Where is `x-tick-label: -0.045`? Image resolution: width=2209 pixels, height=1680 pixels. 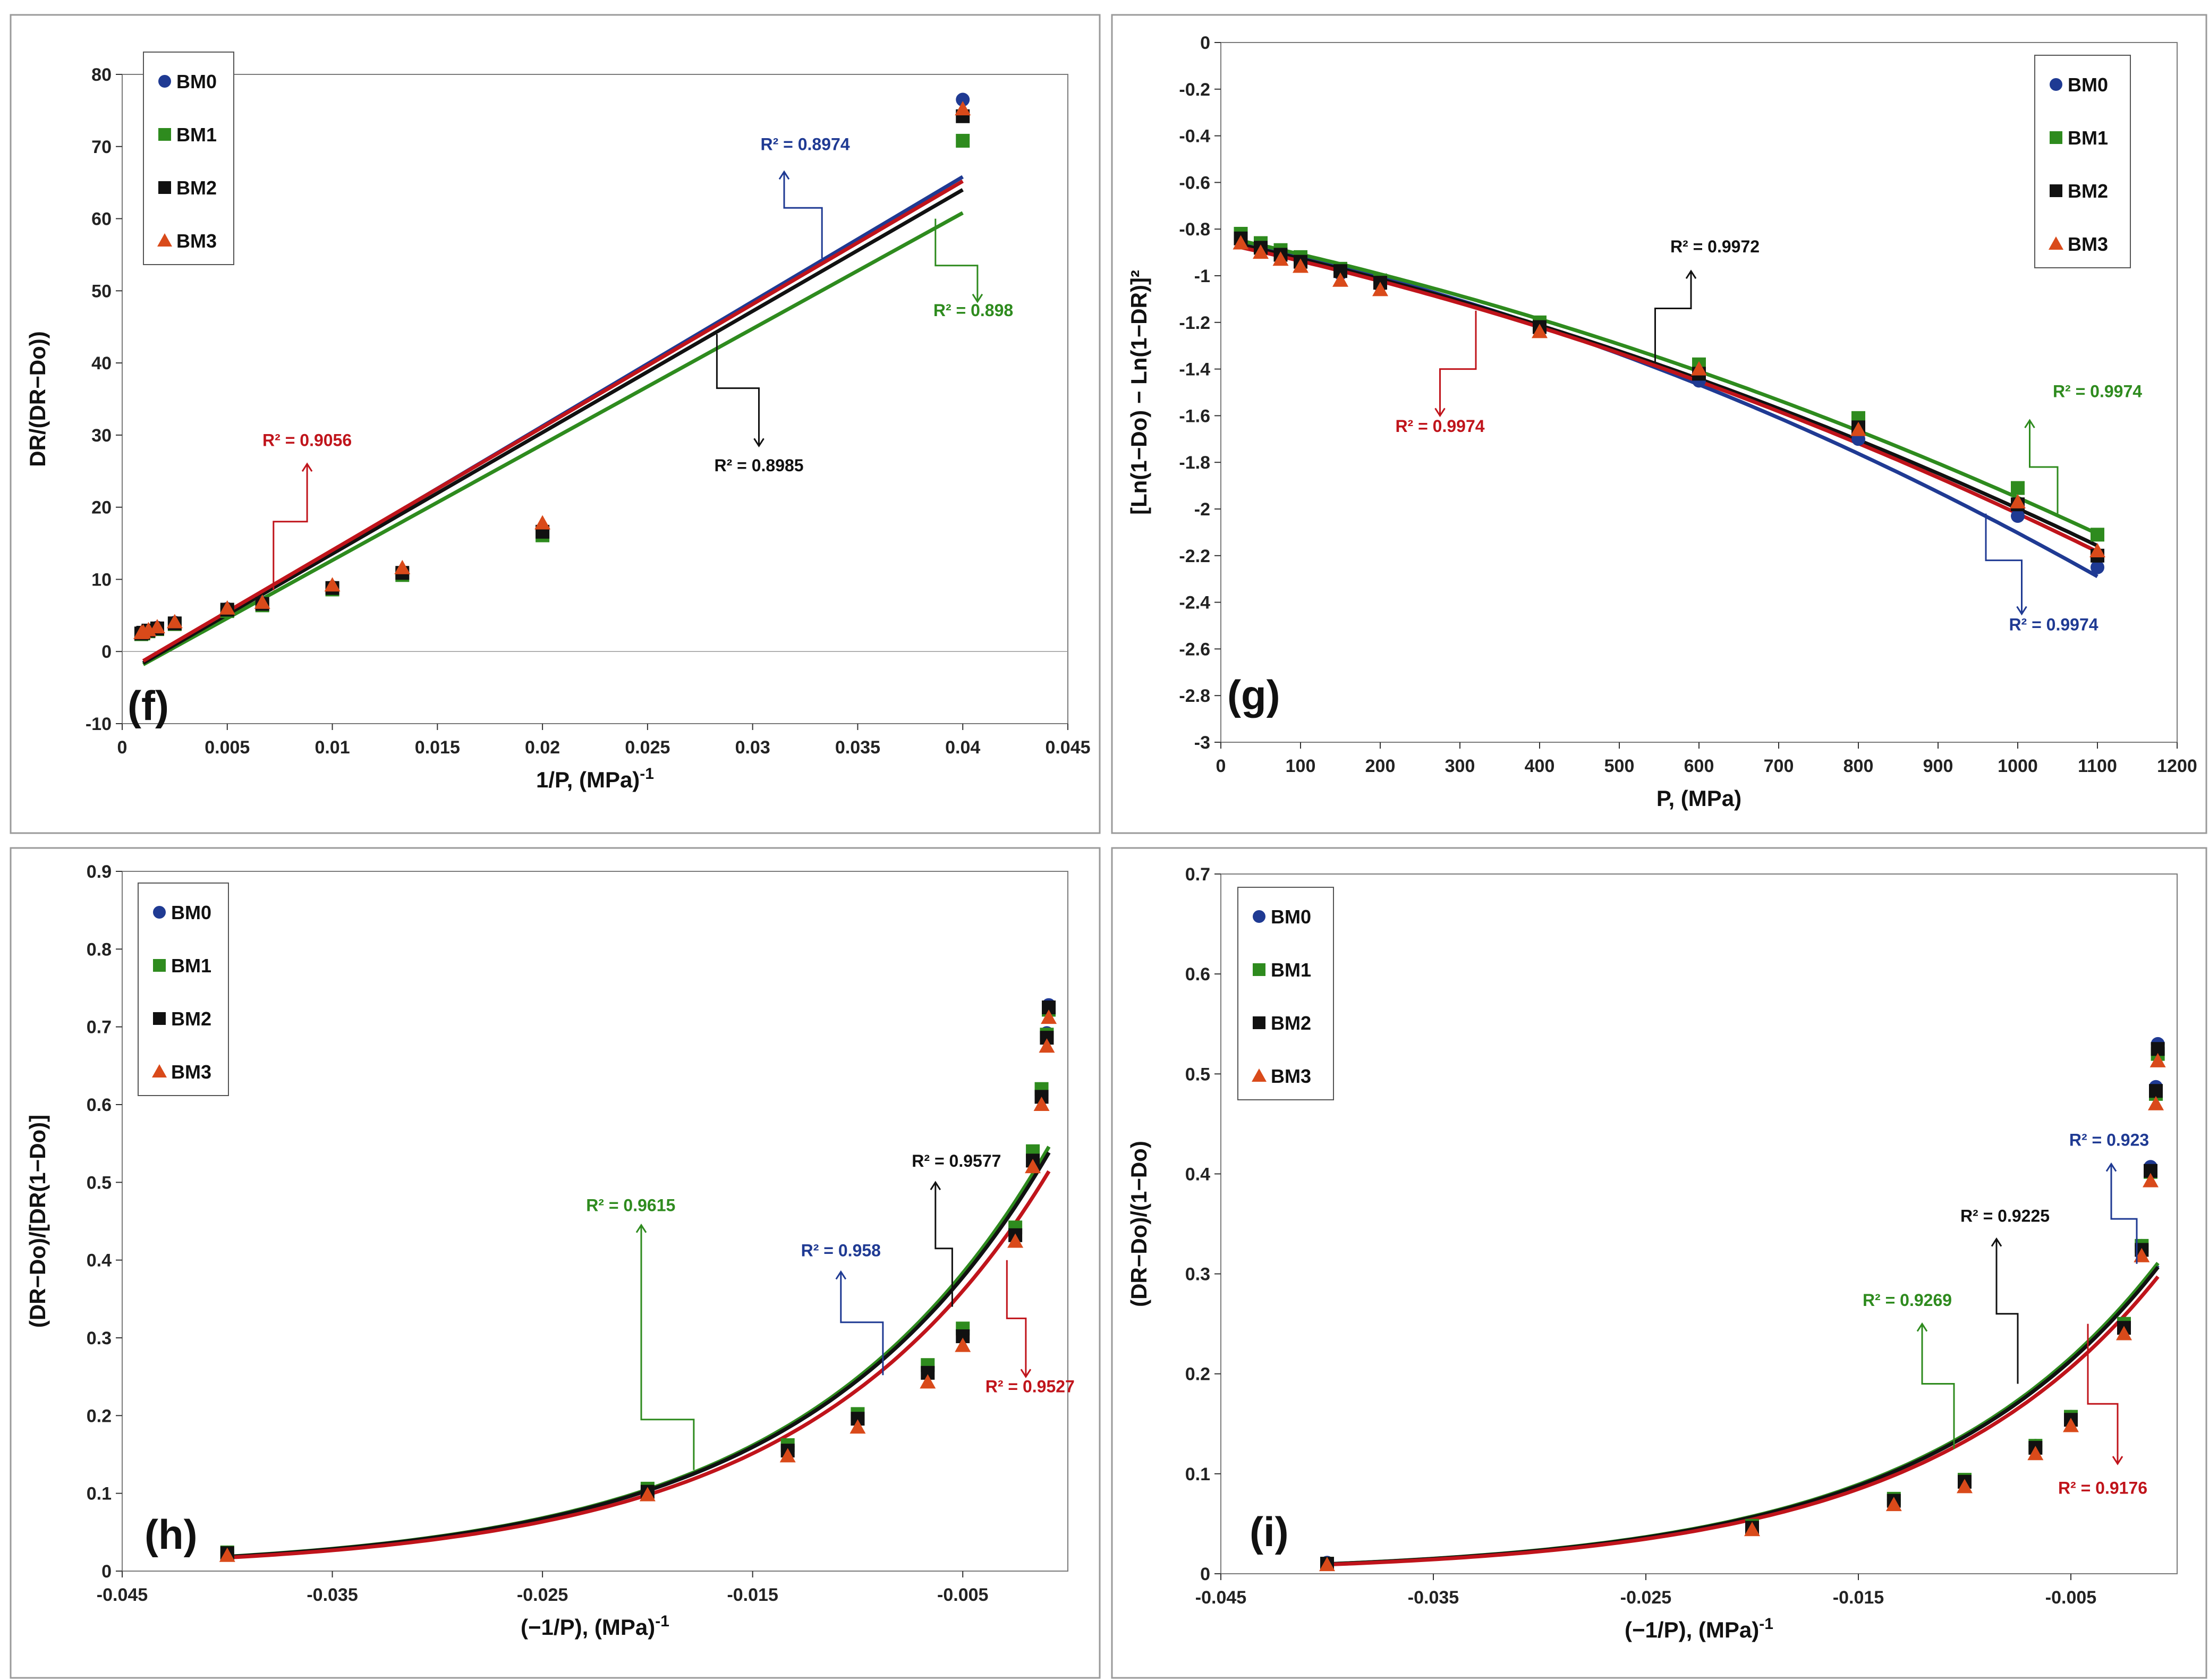 x-tick-label: -0.045 is located at coordinates (1220, 1598).